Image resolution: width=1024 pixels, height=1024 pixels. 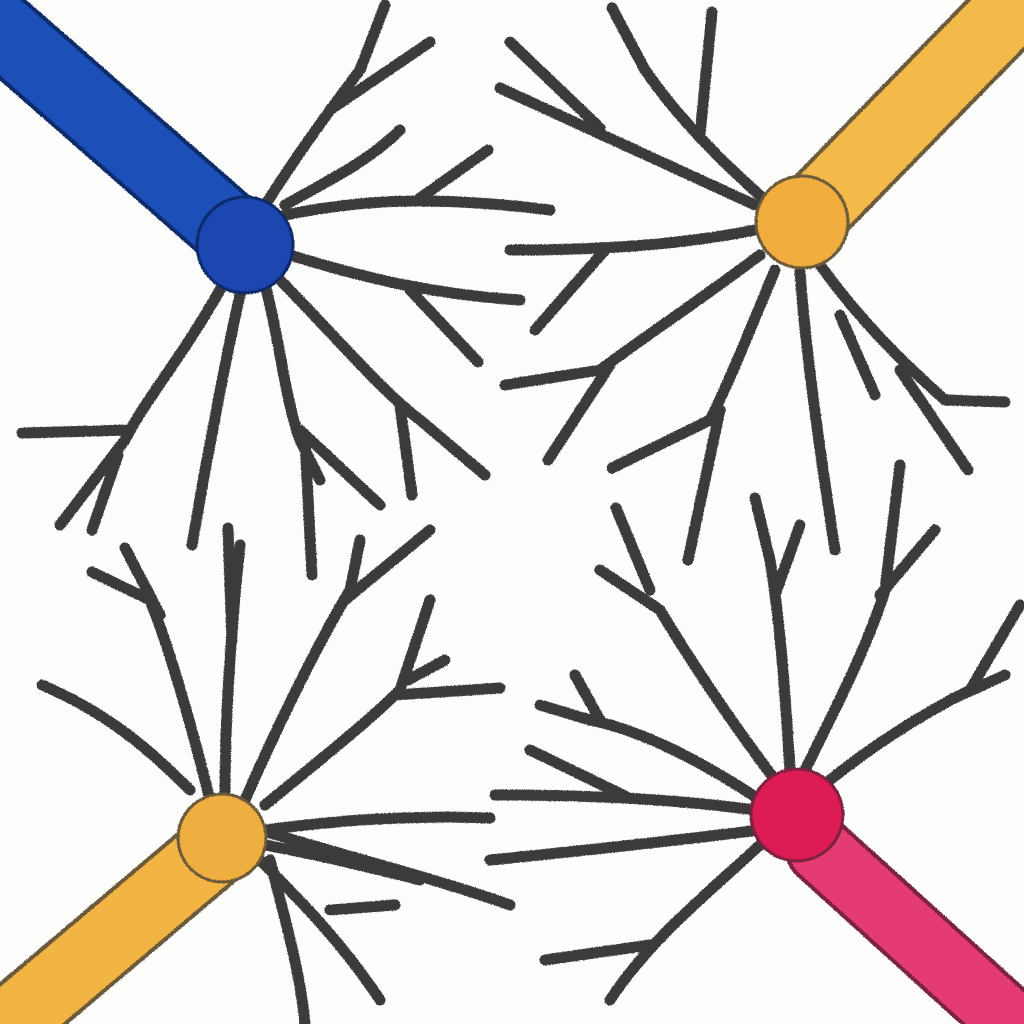 What do you see at coordinates (245, 245) in the screenshot?
I see `soma-top-left` at bounding box center [245, 245].